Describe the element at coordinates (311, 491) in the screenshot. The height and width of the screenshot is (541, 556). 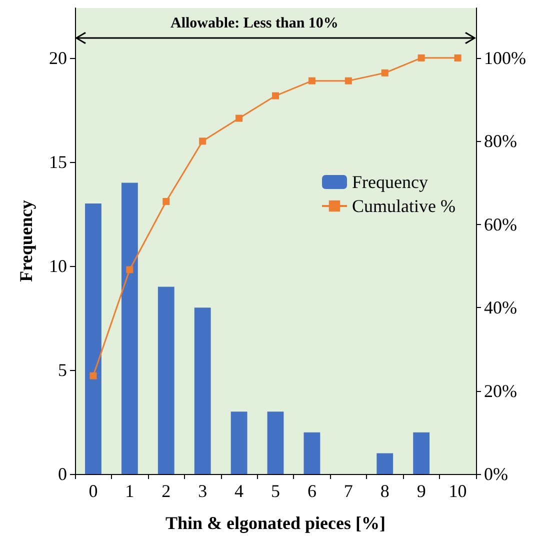
I see `x-tick-label: 6` at that location.